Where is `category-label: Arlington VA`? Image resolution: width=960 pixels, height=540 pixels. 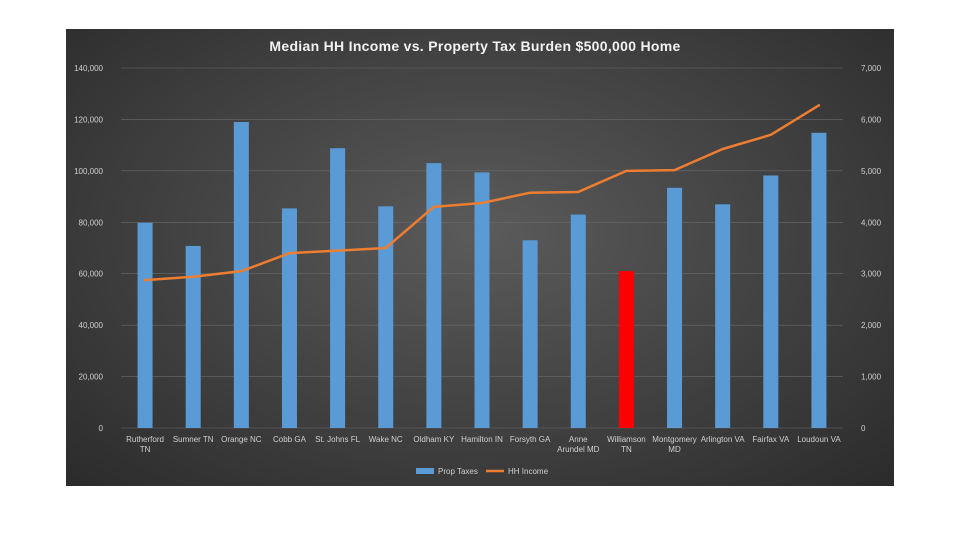
category-label: Arlington VA is located at coordinates (723, 439).